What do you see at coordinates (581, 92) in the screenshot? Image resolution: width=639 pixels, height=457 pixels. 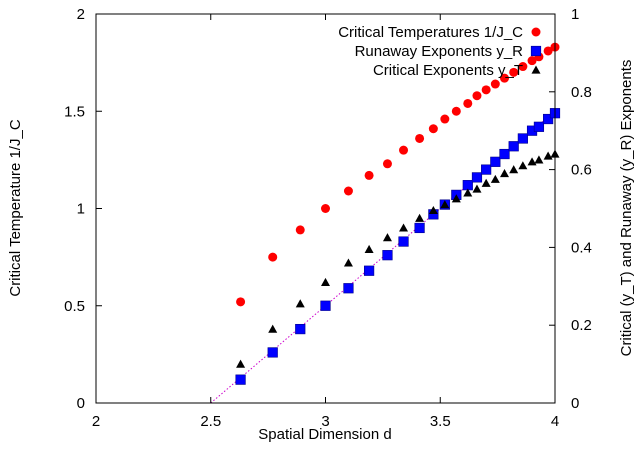 I see `y-right-tick-label: 0.8` at bounding box center [581, 92].